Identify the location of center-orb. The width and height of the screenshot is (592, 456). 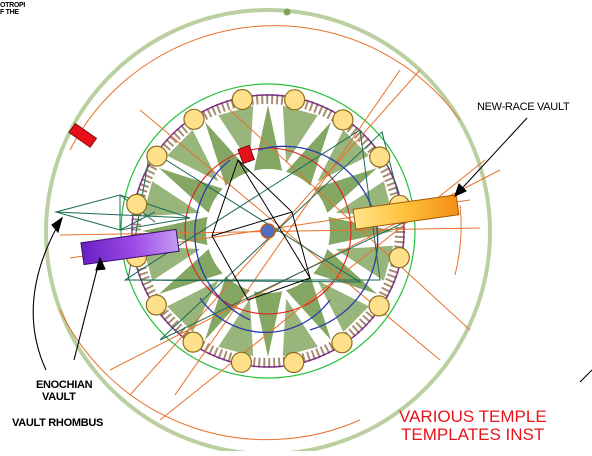
(268, 231).